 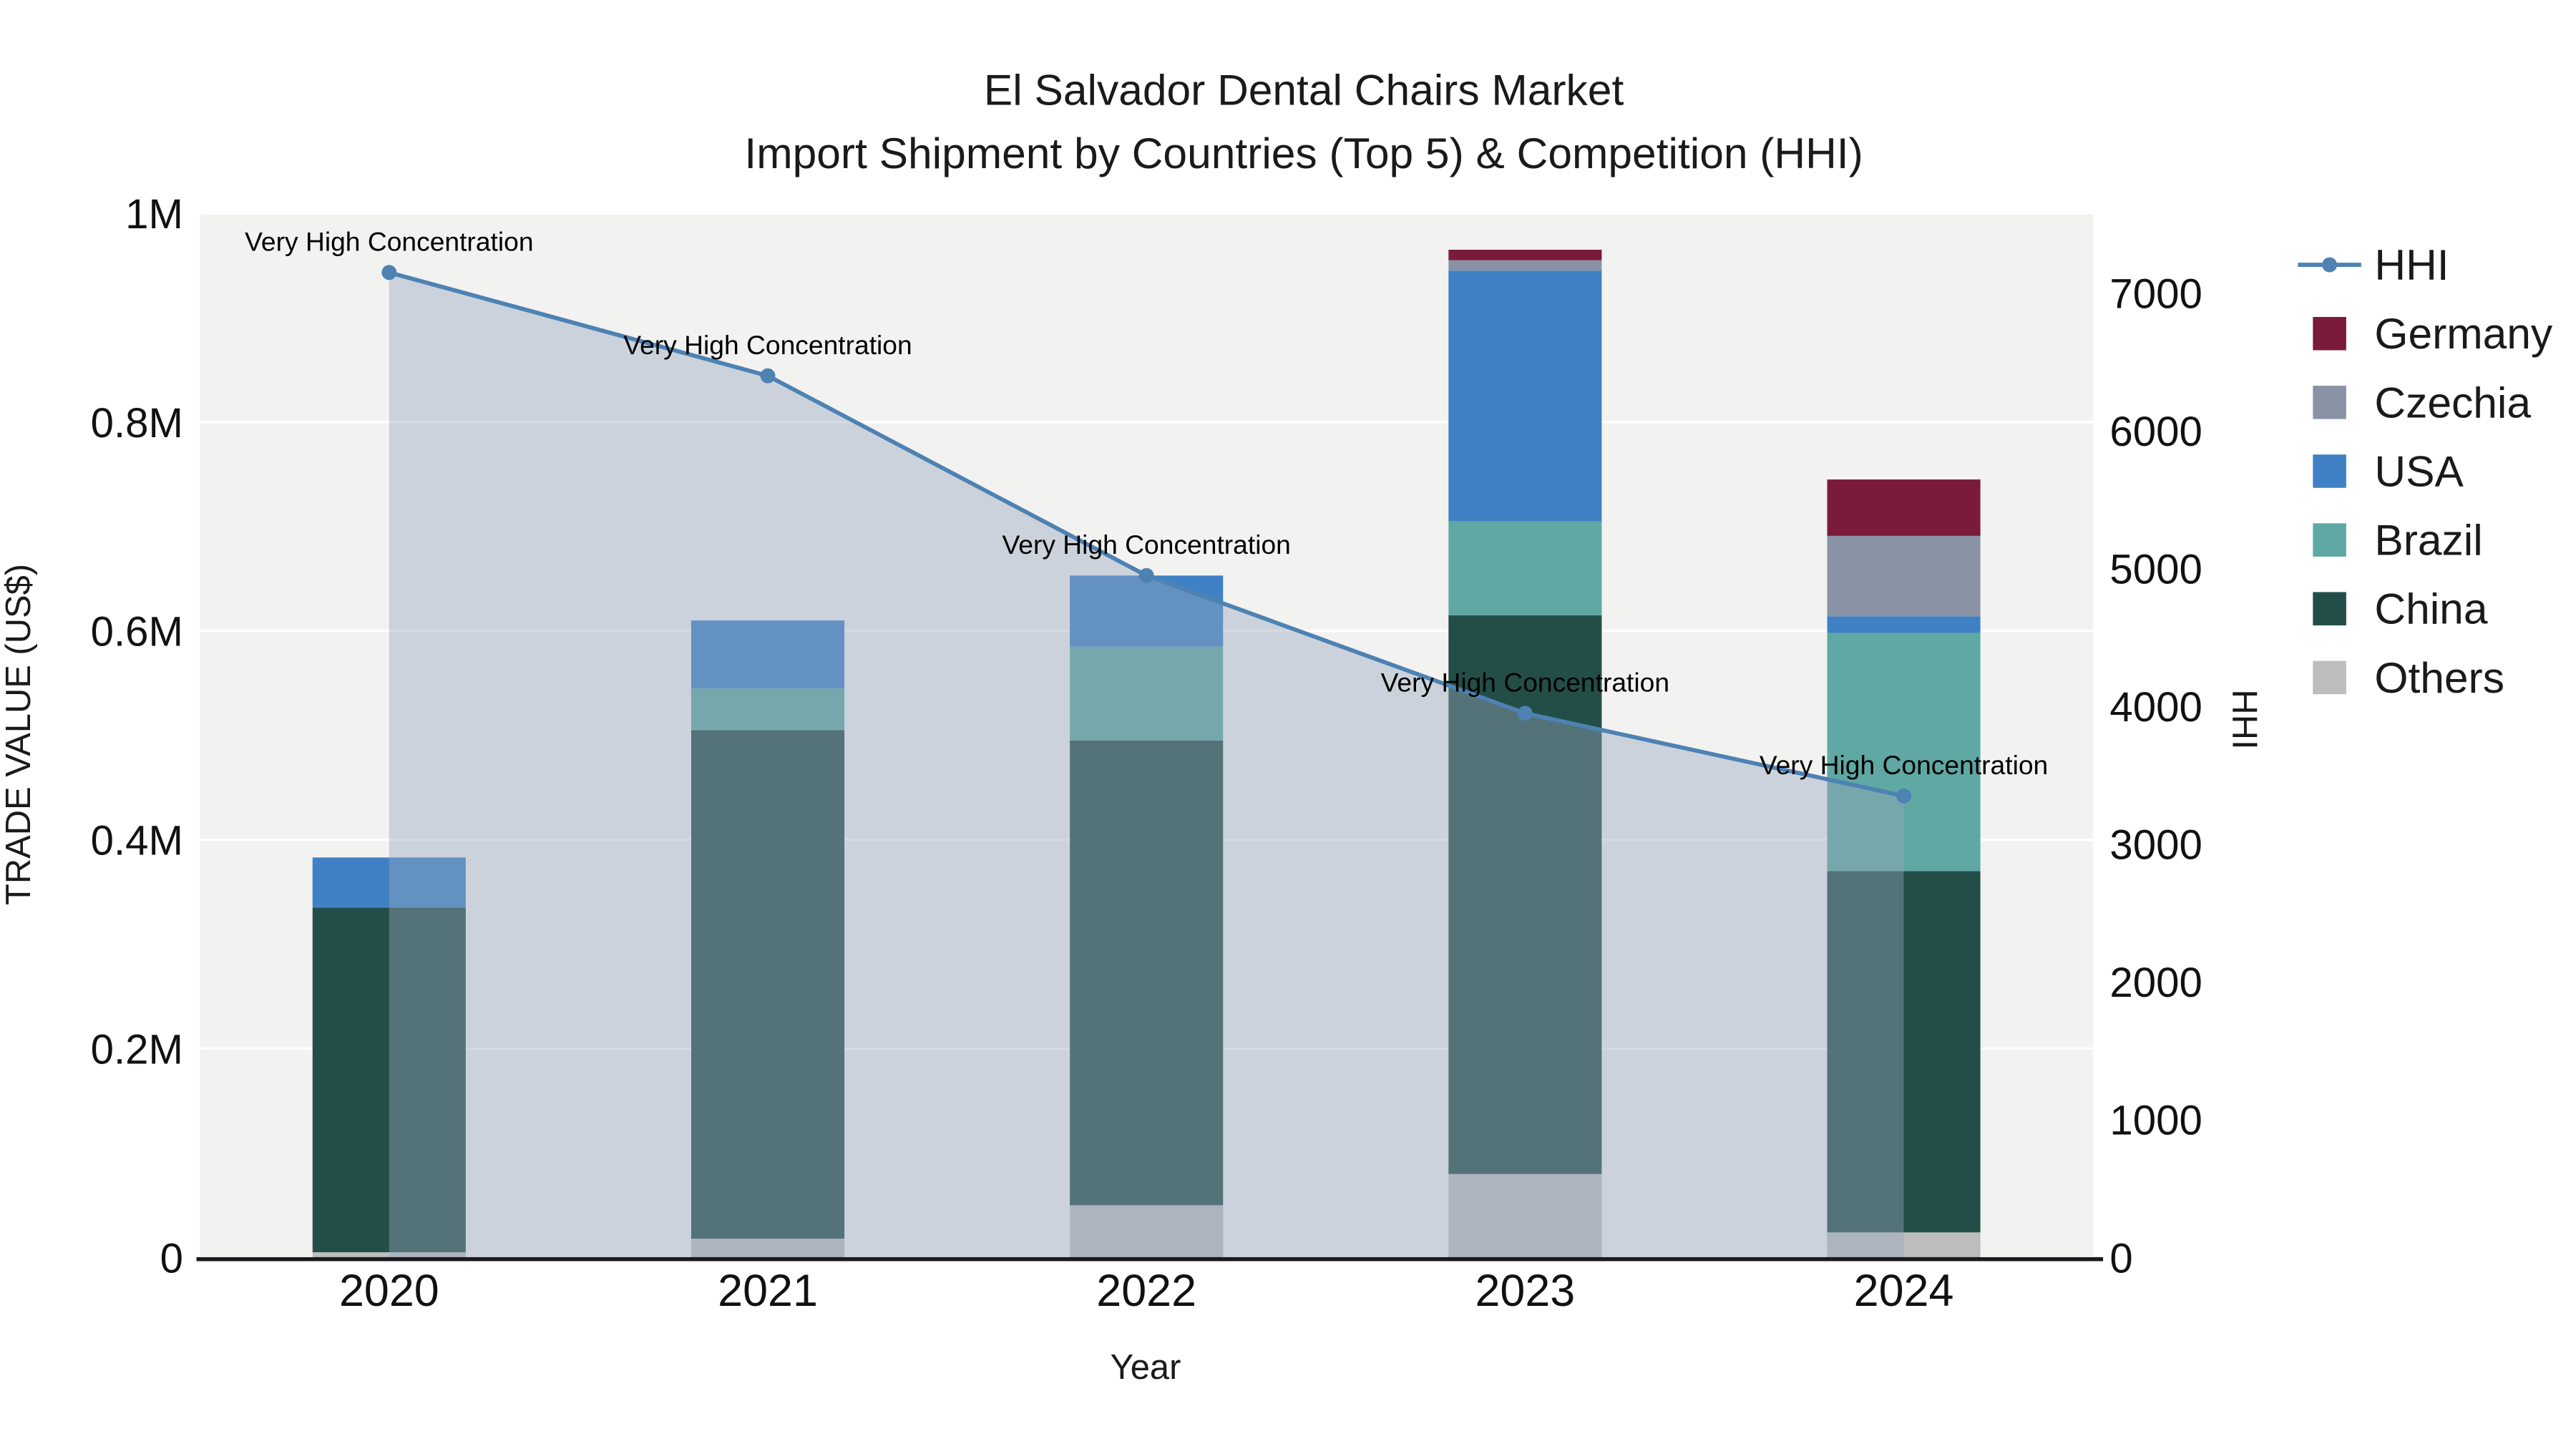 I want to click on legend-item-germany: Germany, so click(x=2433, y=333).